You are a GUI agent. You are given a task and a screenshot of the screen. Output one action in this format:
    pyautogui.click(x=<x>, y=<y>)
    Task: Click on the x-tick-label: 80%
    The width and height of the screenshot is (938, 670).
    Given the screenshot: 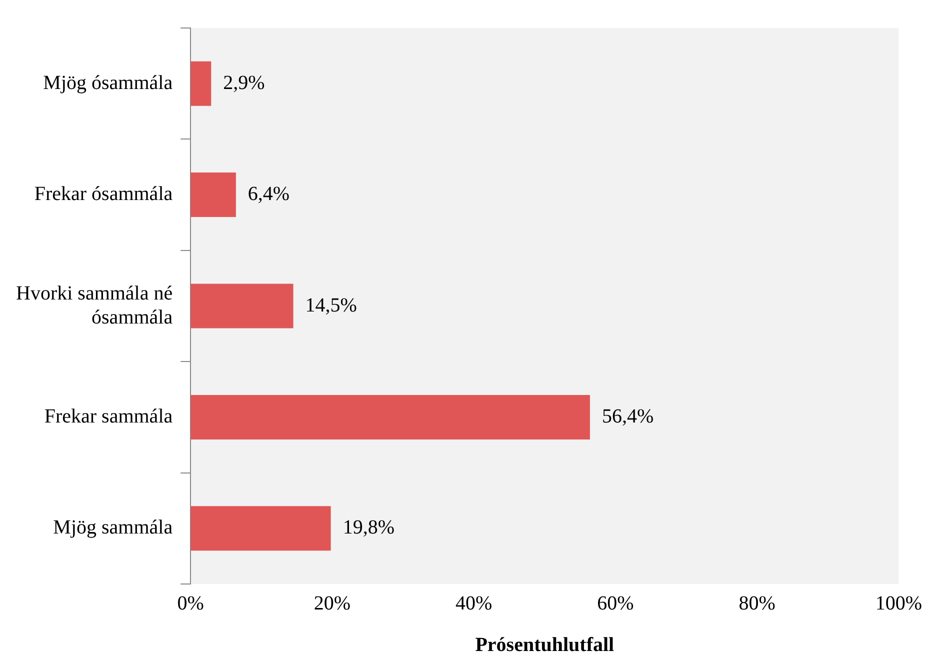 What is the action you would take?
    pyautogui.click(x=757, y=603)
    